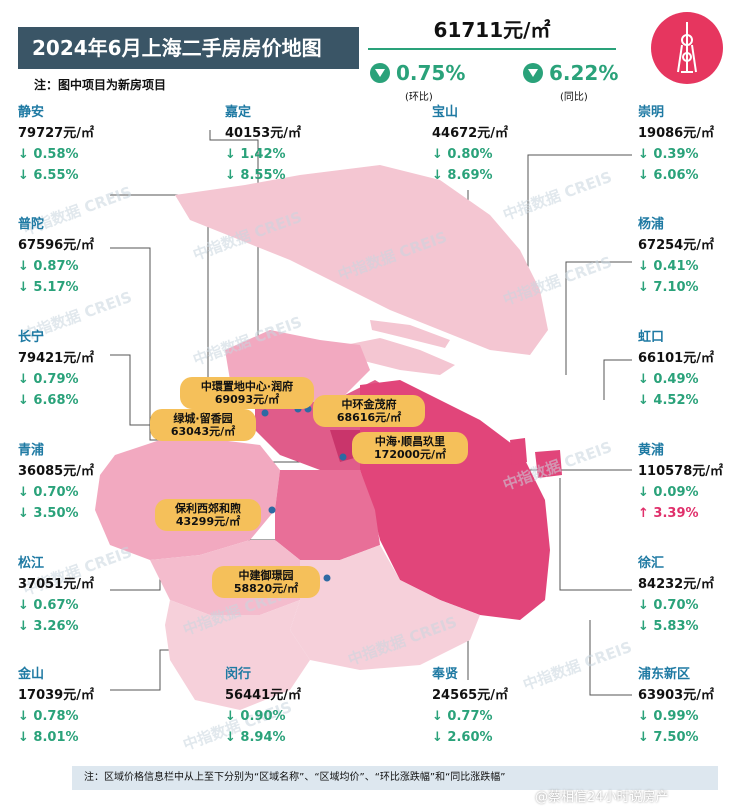 The width and height of the screenshot is (741, 810). I want to click on project-price: 43299元/㎡, so click(208, 521).